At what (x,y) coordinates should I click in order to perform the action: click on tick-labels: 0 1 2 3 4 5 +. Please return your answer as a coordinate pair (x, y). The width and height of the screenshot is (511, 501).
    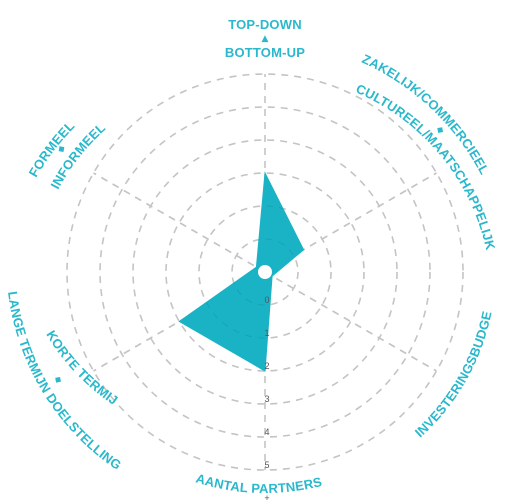
    Looking at the image, I should click on (266, 398).